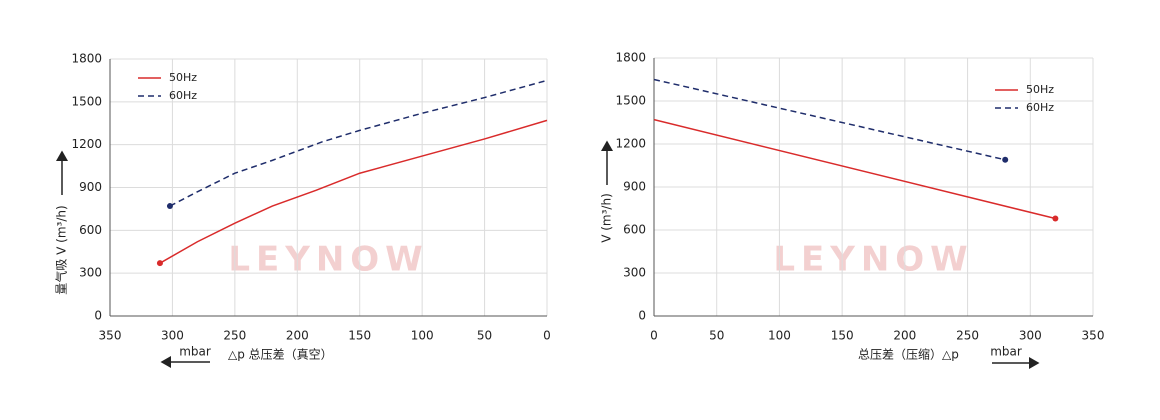 Image resolution: width=1160 pixels, height=420 pixels. I want to click on y-axis-label: 量气吸 V (m³/h), so click(61, 249).